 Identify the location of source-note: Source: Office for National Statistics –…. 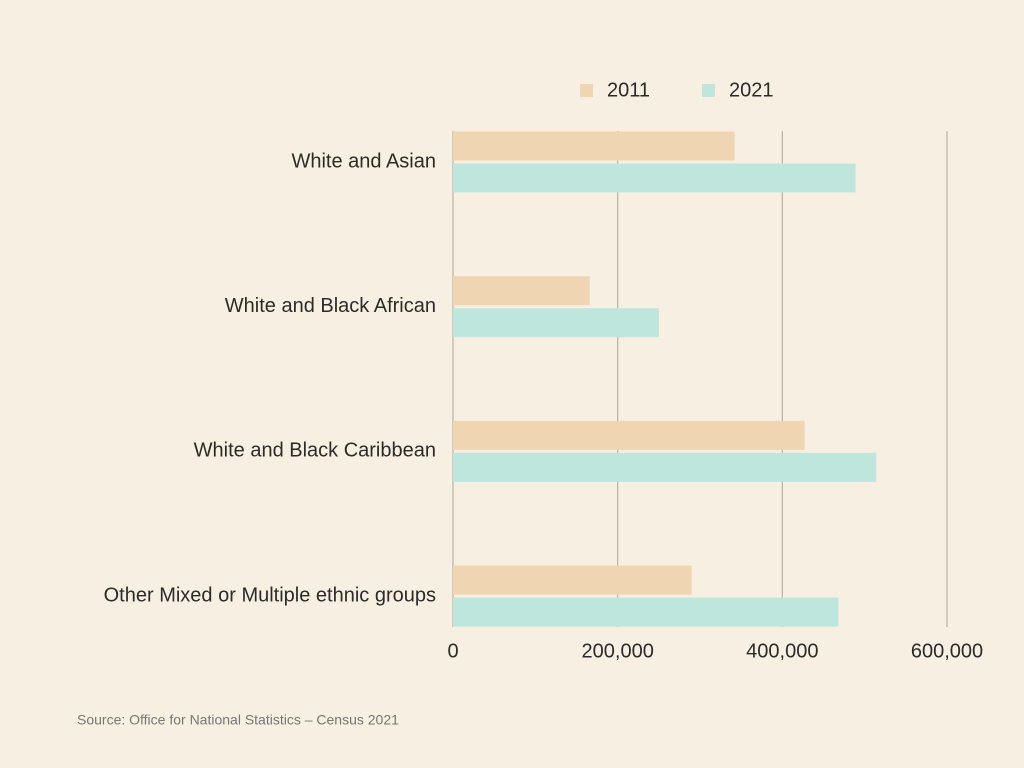
(238, 720).